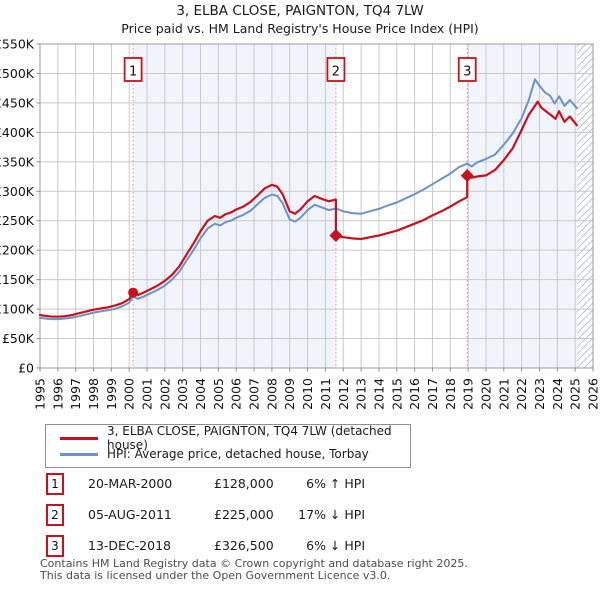 The image size is (600, 590). What do you see at coordinates (236, 394) in the screenshot?
I see `x-tick-label: 2006` at bounding box center [236, 394].